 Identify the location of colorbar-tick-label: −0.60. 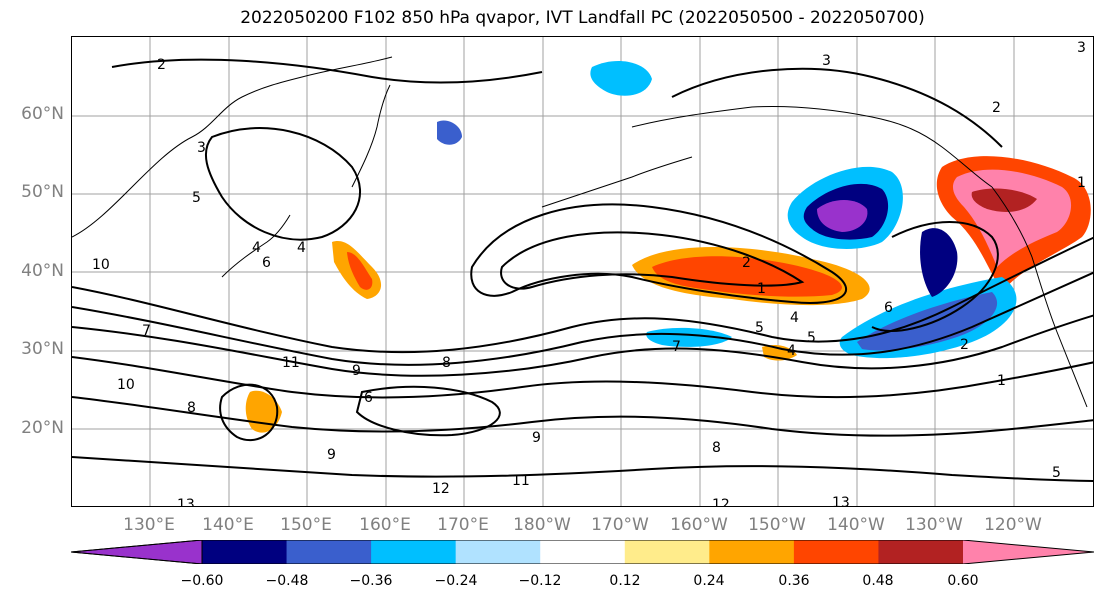
(202, 581).